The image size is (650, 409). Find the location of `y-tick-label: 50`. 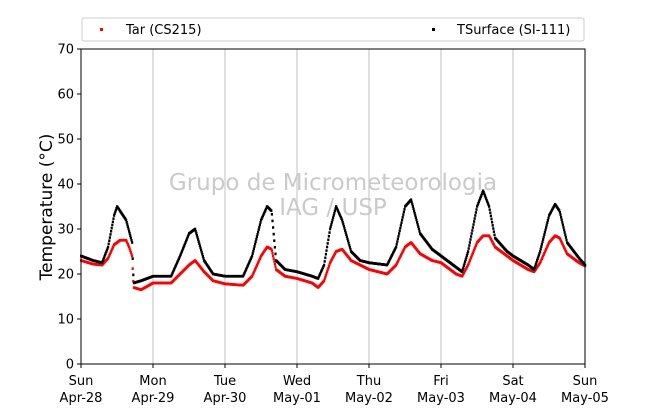

y-tick-label: 50 is located at coordinates (65, 140).